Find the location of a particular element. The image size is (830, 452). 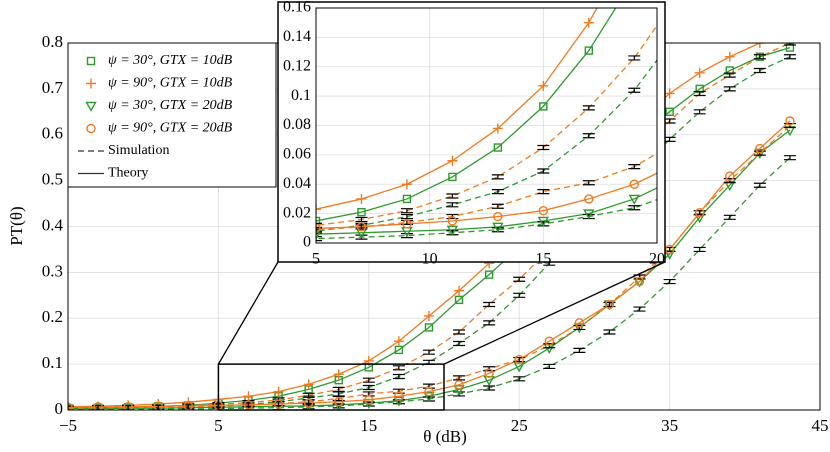

x-tick-label: 15 is located at coordinates (543, 259).